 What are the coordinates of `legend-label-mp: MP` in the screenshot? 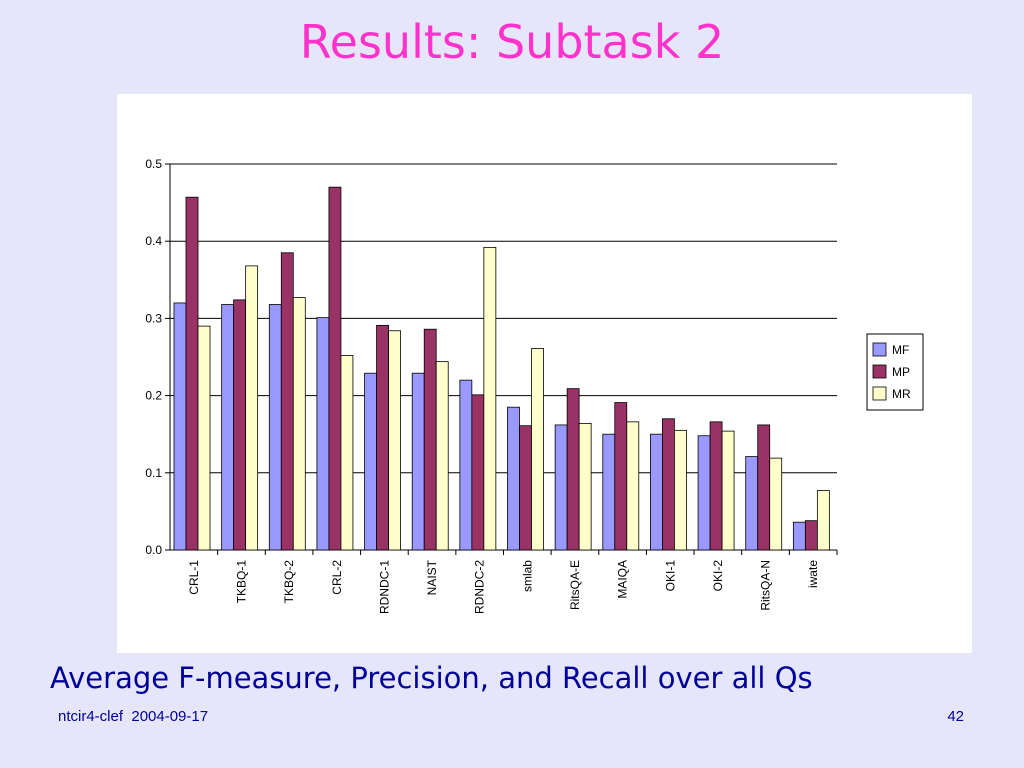 It's located at (901, 372).